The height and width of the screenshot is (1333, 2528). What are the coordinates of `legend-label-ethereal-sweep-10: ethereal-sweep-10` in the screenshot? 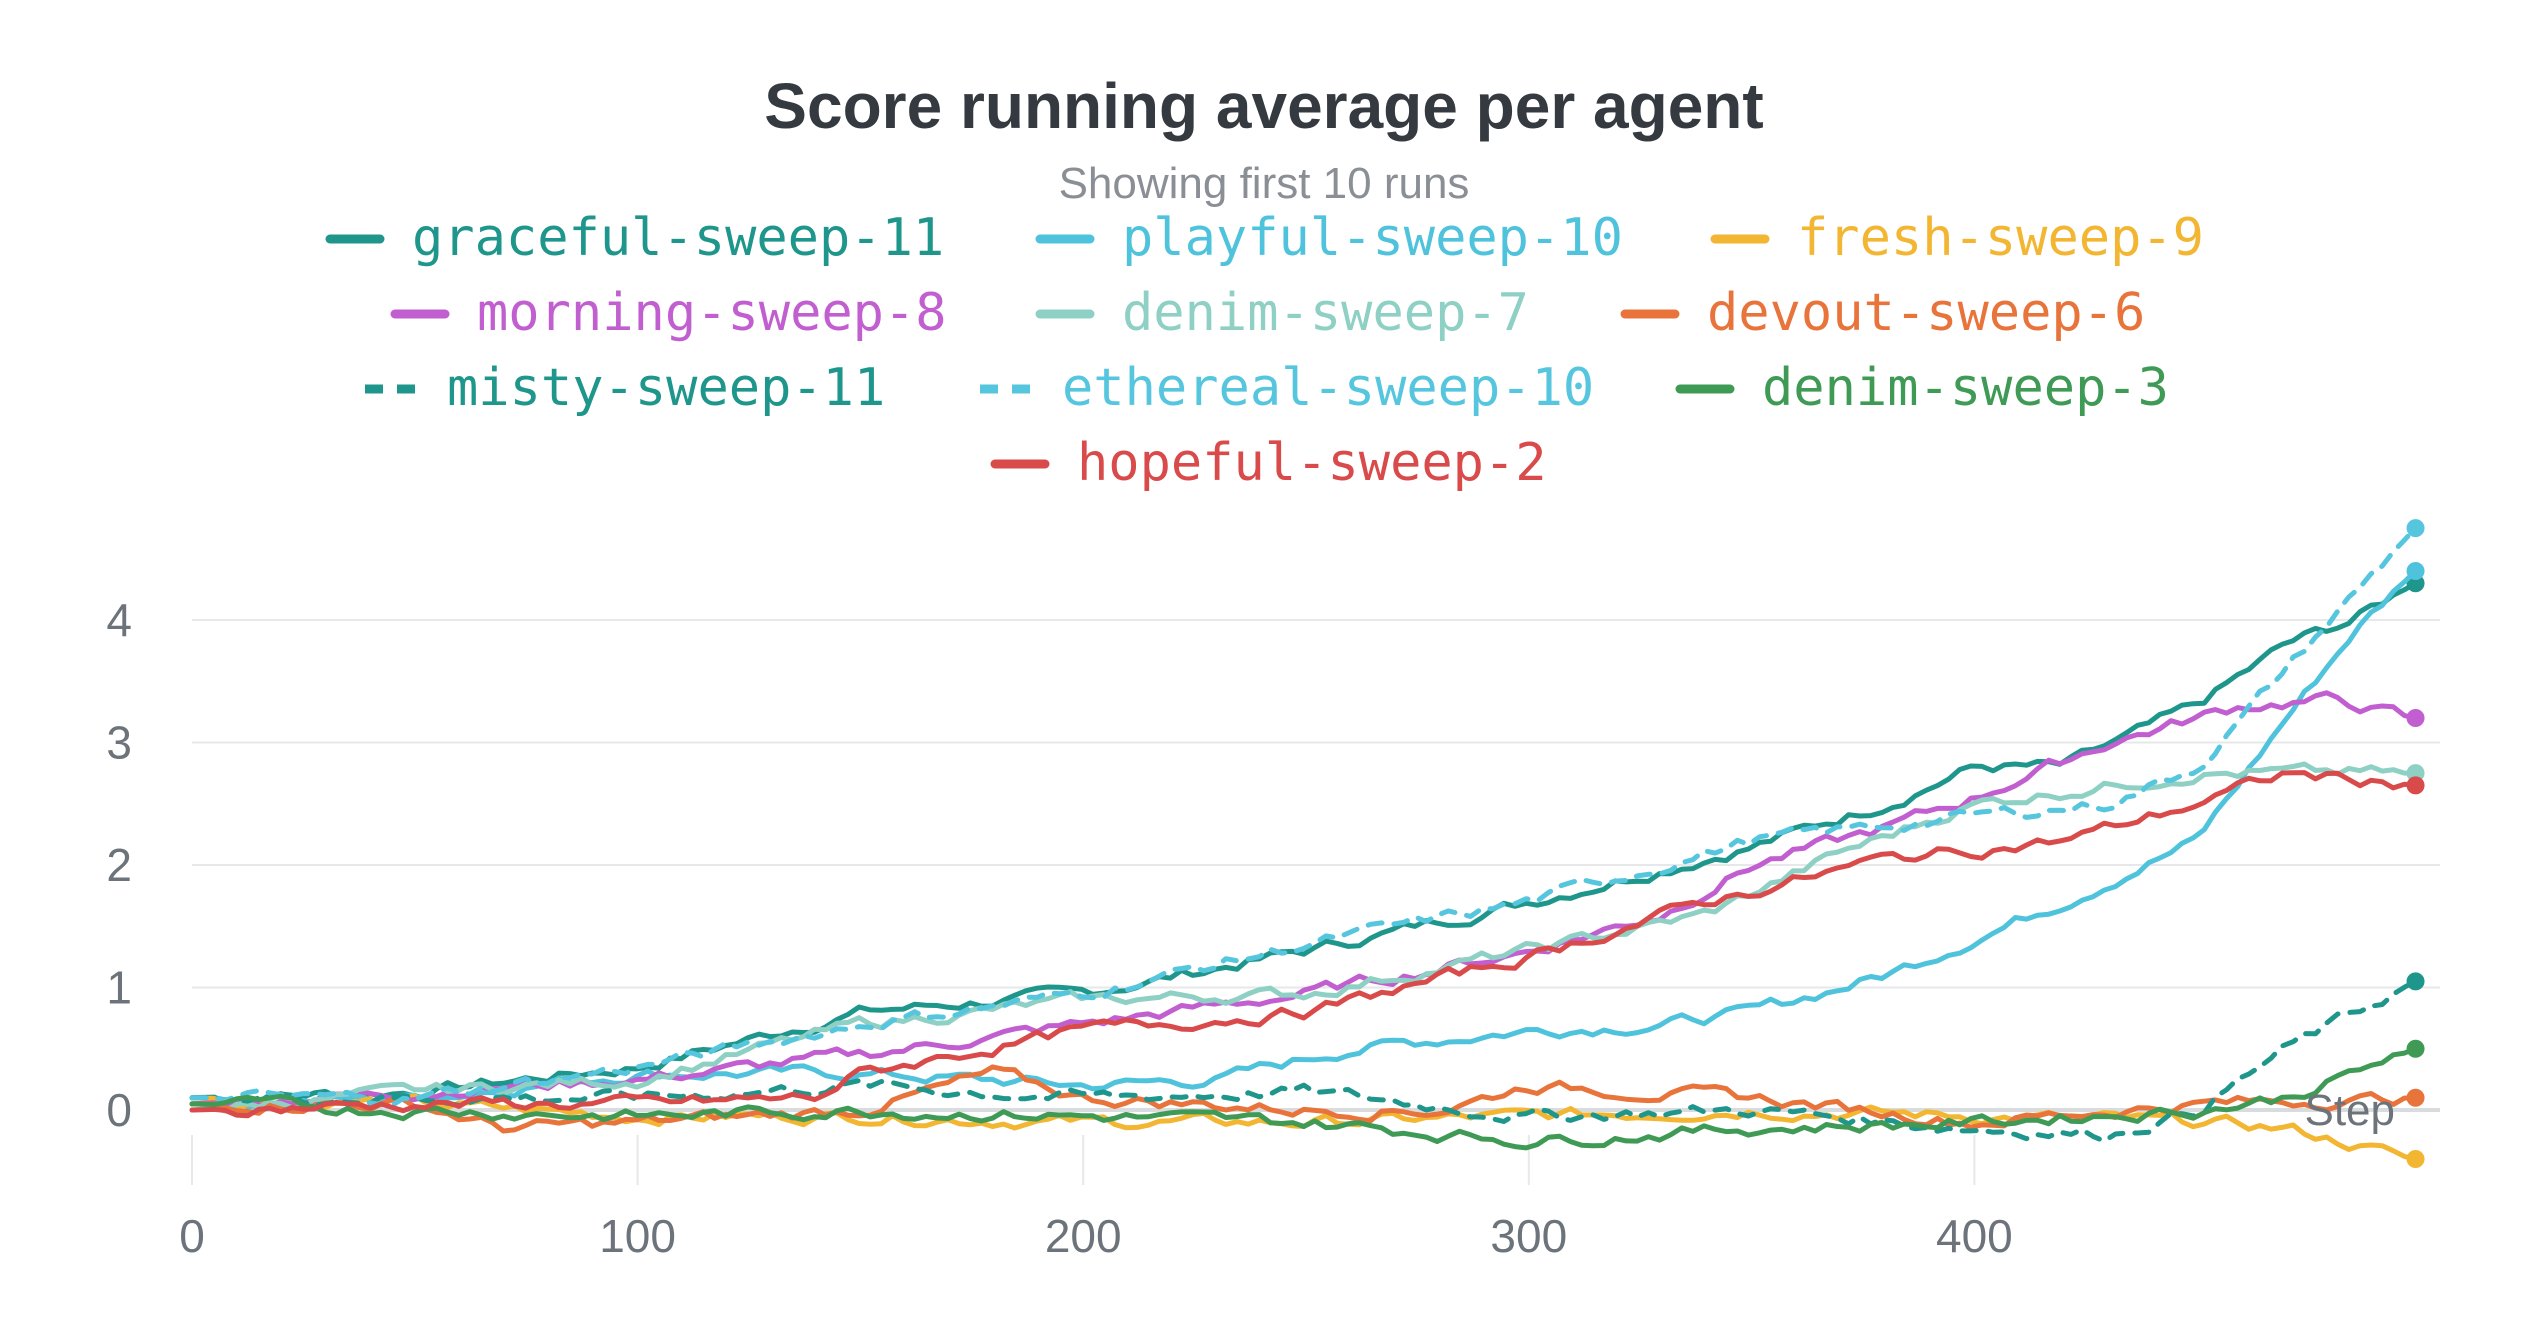 It's located at (1328, 388).